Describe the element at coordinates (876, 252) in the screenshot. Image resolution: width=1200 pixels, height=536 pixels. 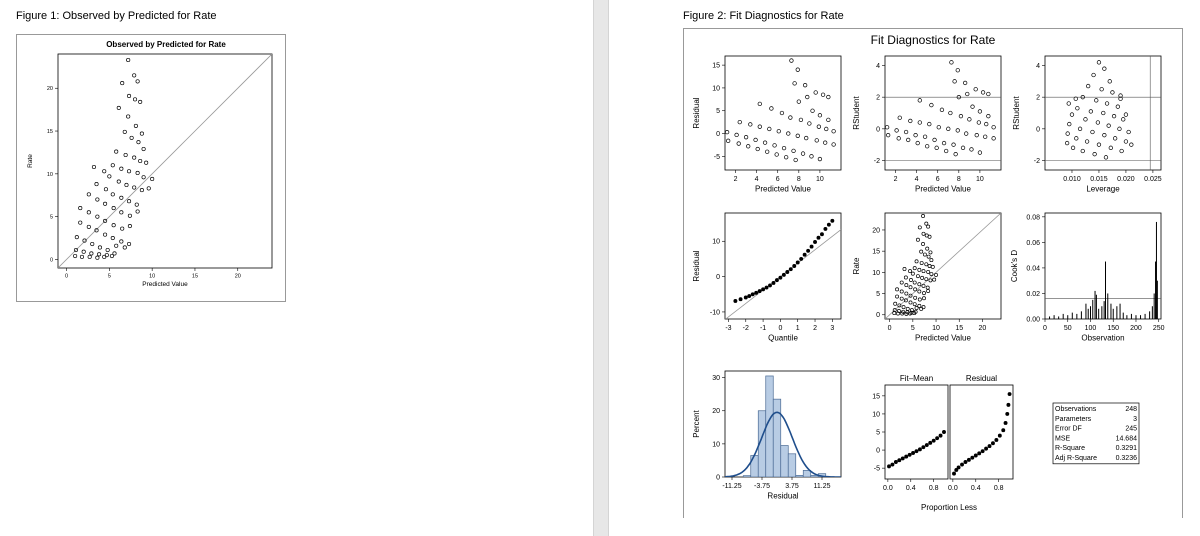
I see `y-tick-label: 15` at that location.